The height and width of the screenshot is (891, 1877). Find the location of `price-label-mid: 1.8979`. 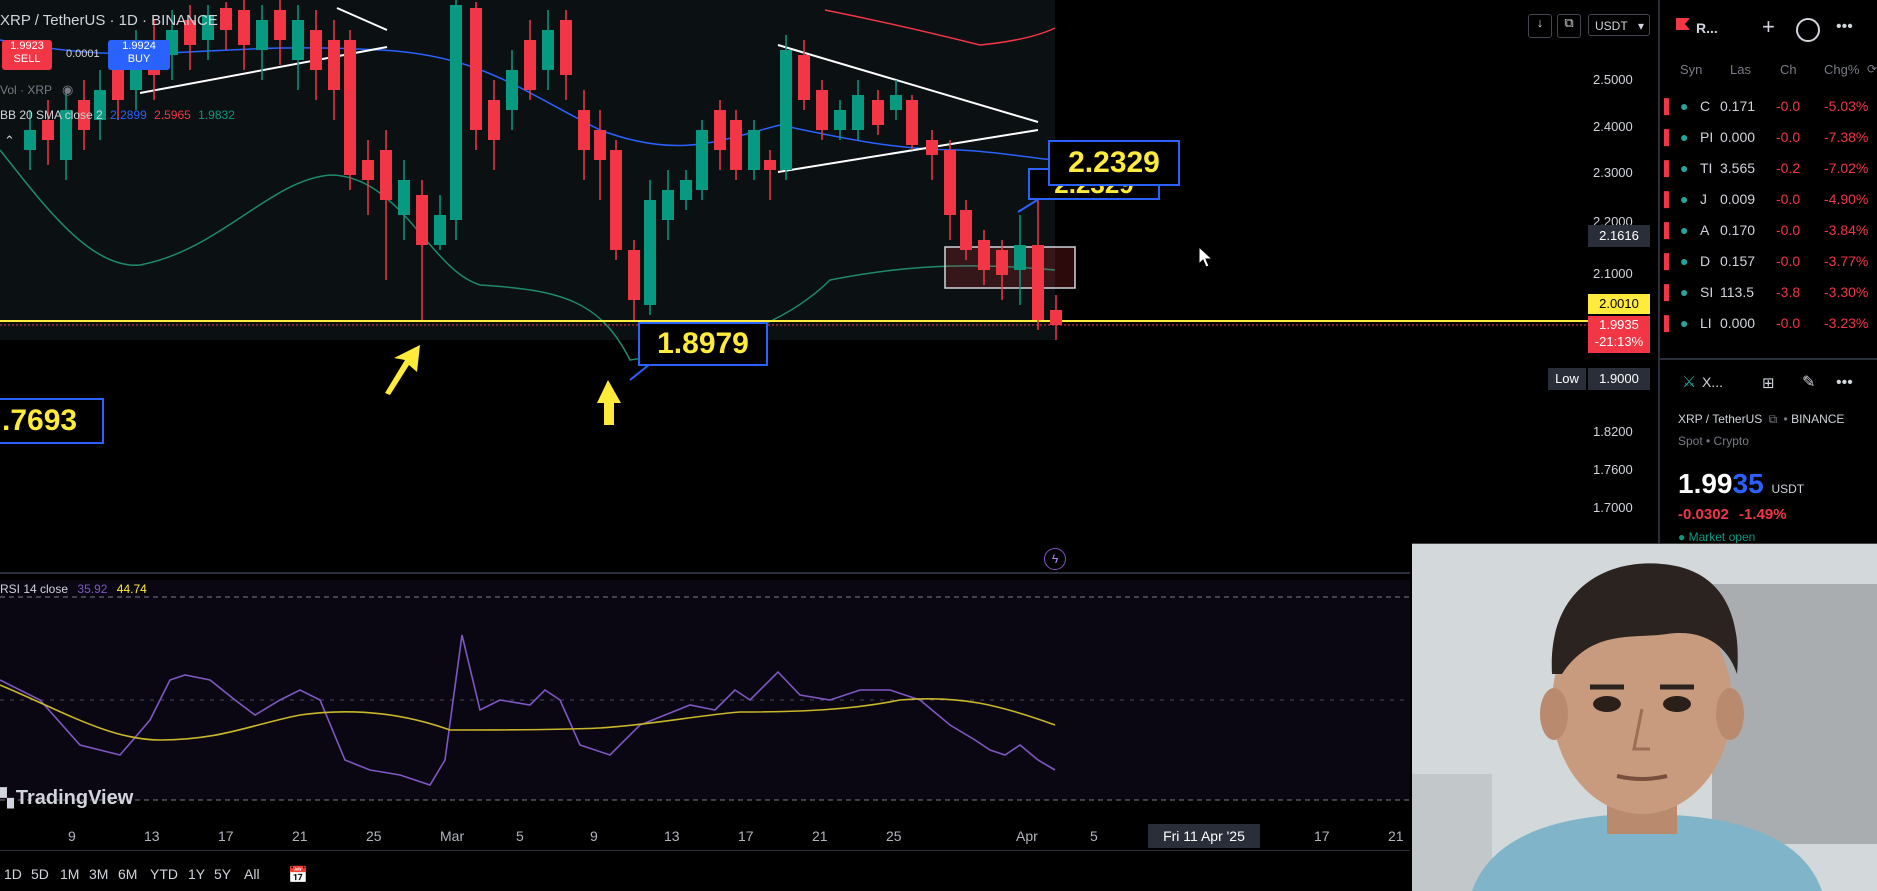

price-label-mid: 1.8979 is located at coordinates (703, 344).